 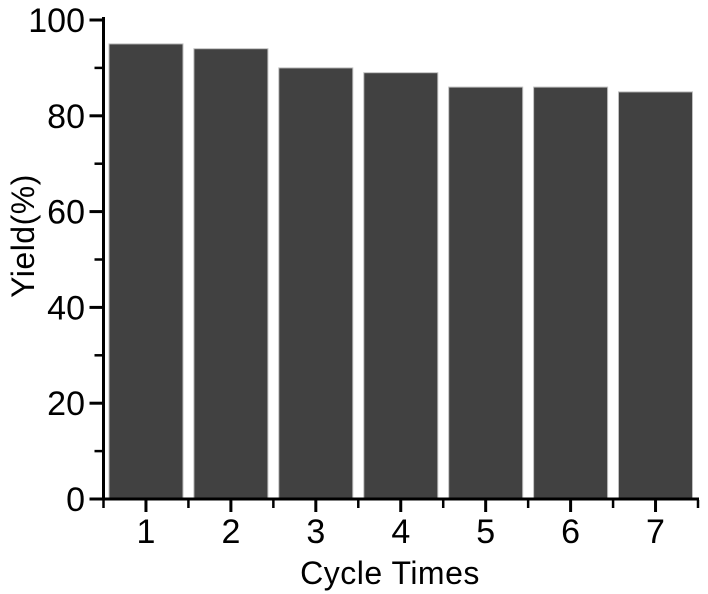 I want to click on x-tick-label: 4, so click(x=400, y=532).